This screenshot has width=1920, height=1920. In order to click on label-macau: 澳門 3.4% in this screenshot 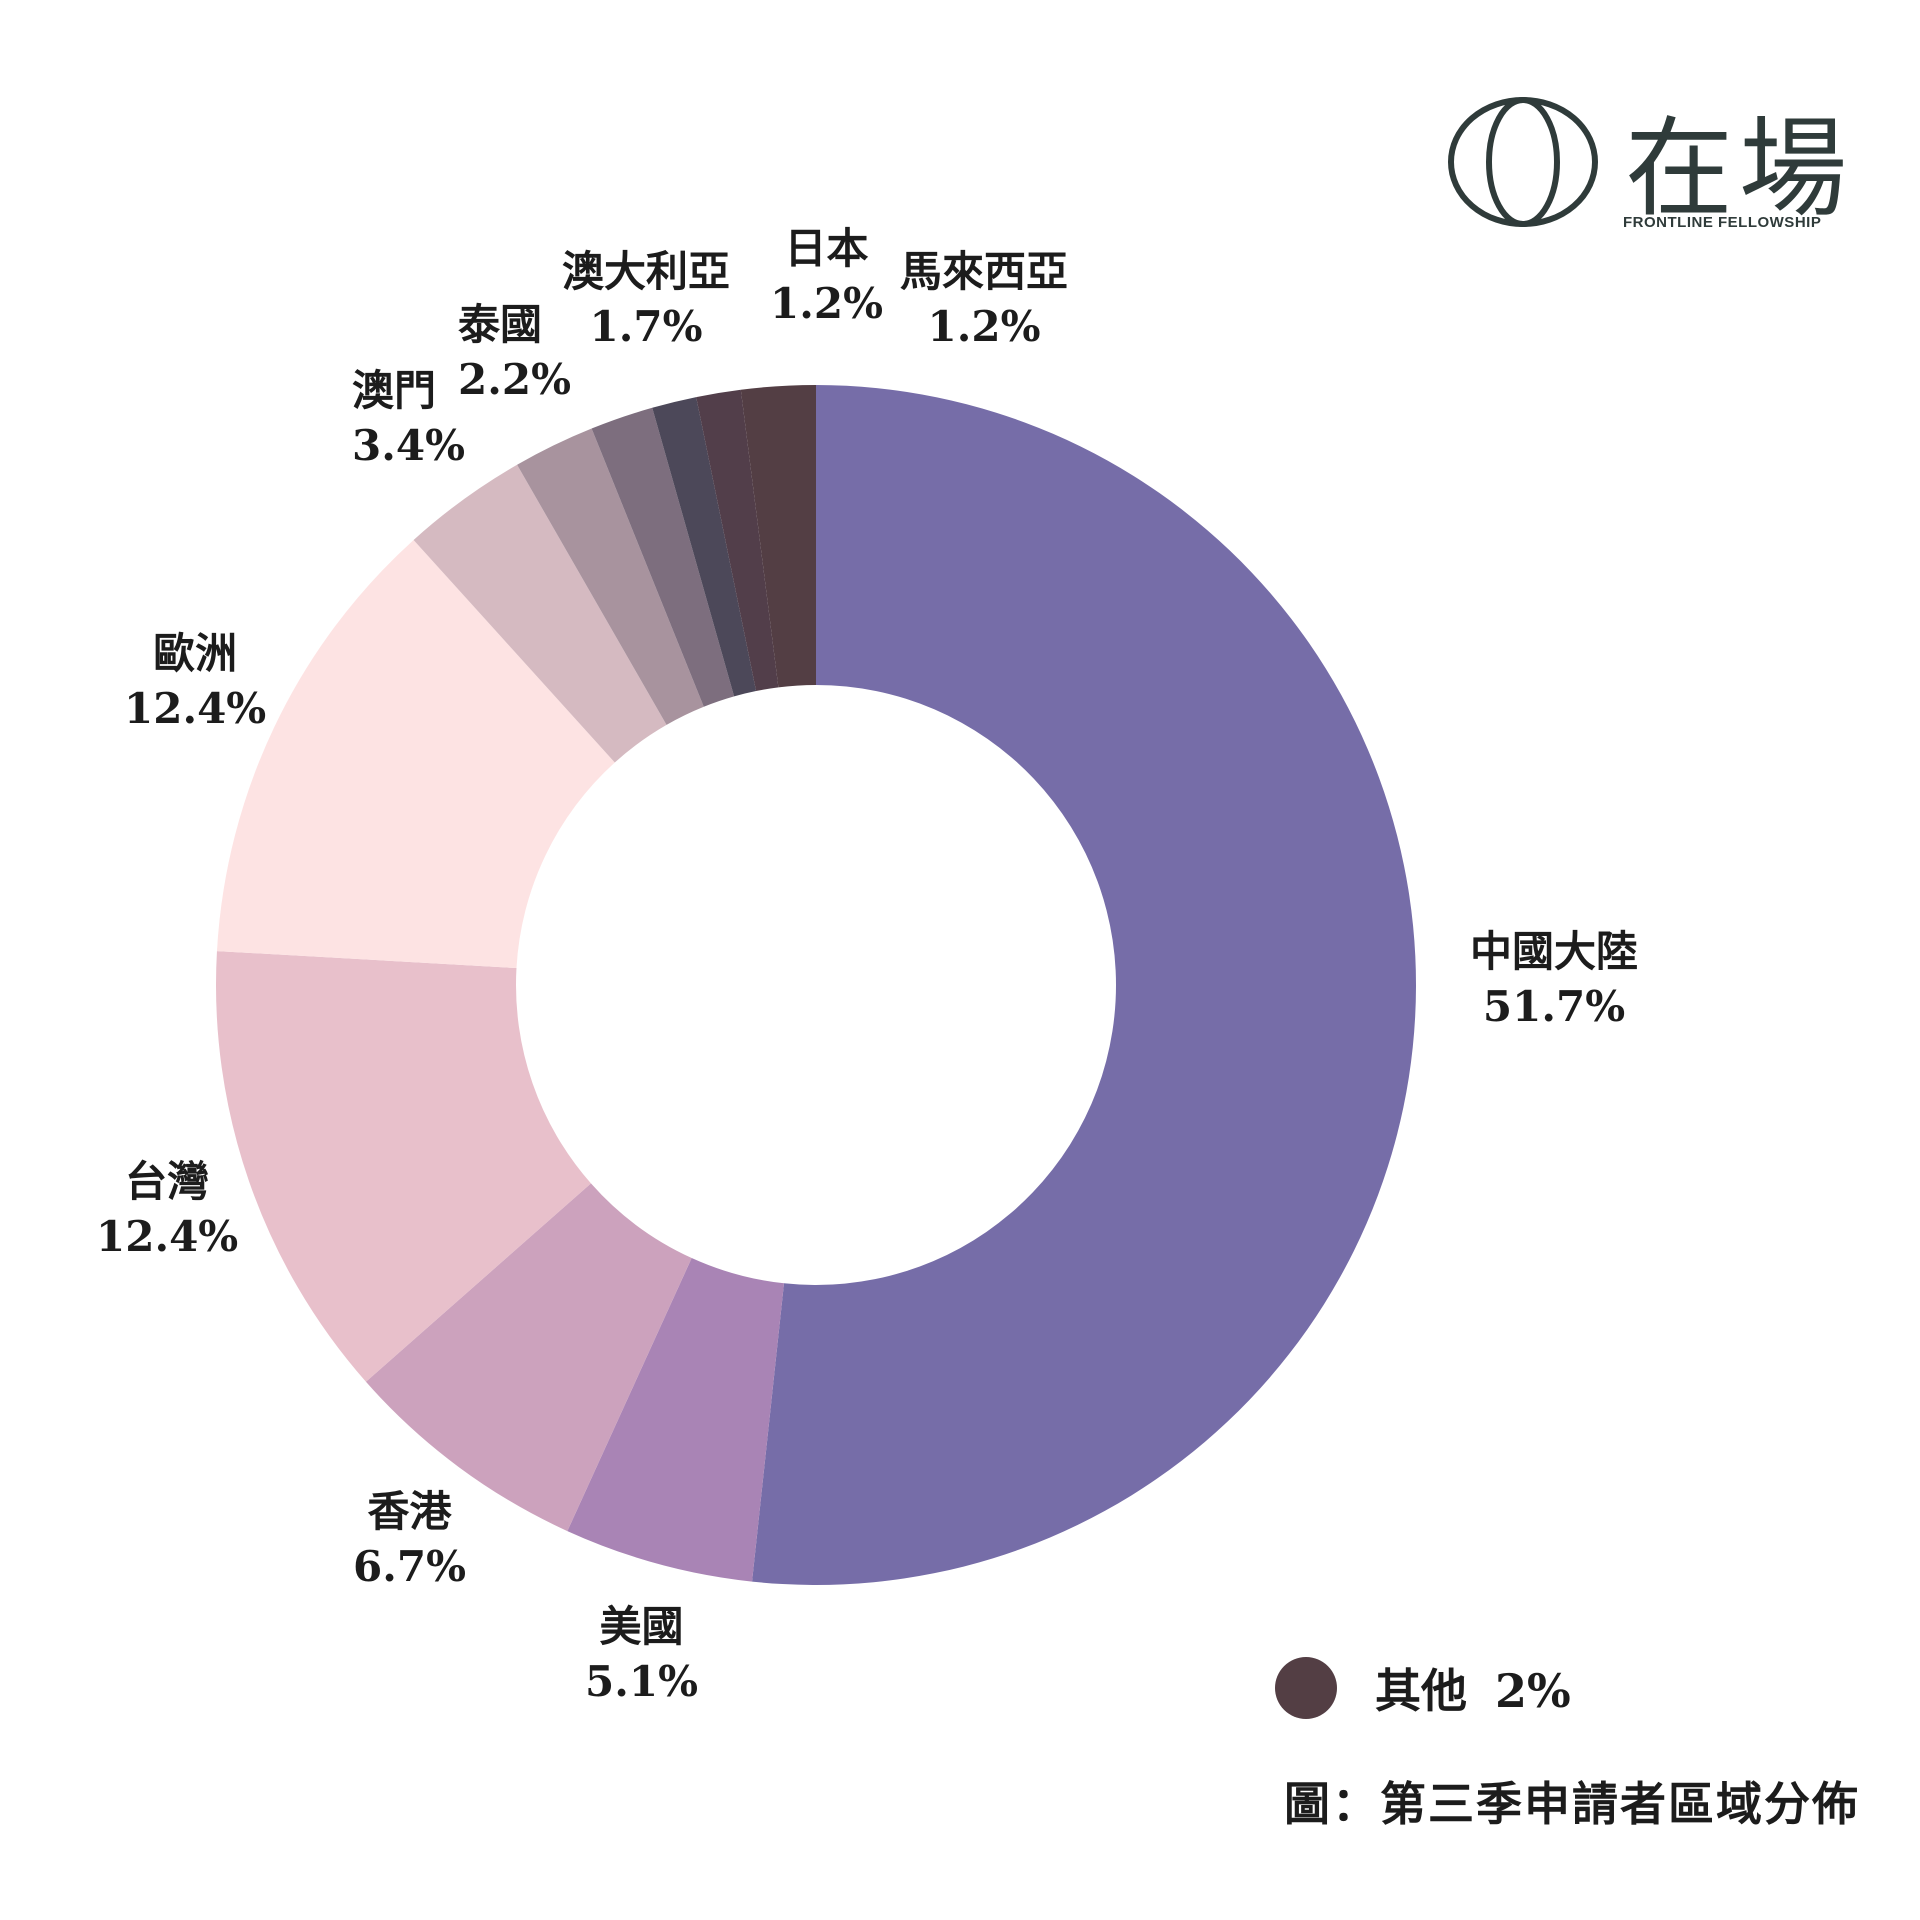, I will do `click(408, 418)`.